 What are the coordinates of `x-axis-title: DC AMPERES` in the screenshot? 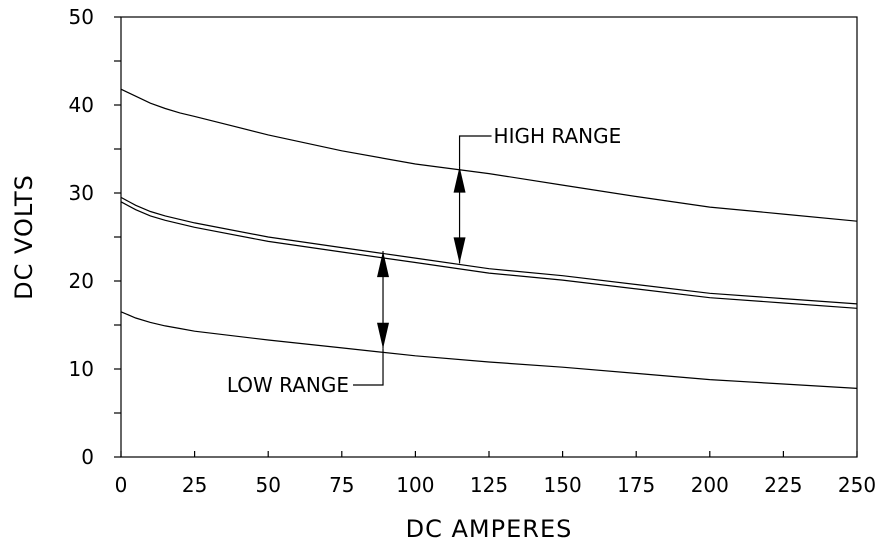 It's located at (489, 529).